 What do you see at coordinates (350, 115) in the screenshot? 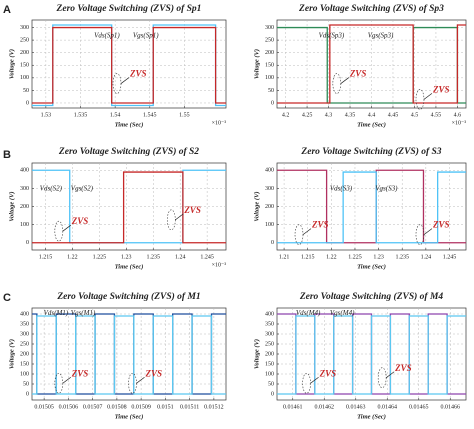
I see `x-tick-label: 4.35` at bounding box center [350, 115].